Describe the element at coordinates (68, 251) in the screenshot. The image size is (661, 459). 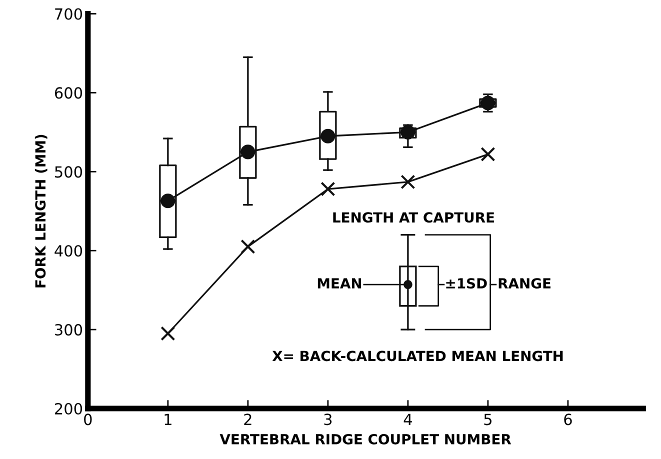
I see `y-tick-label: 400` at that location.